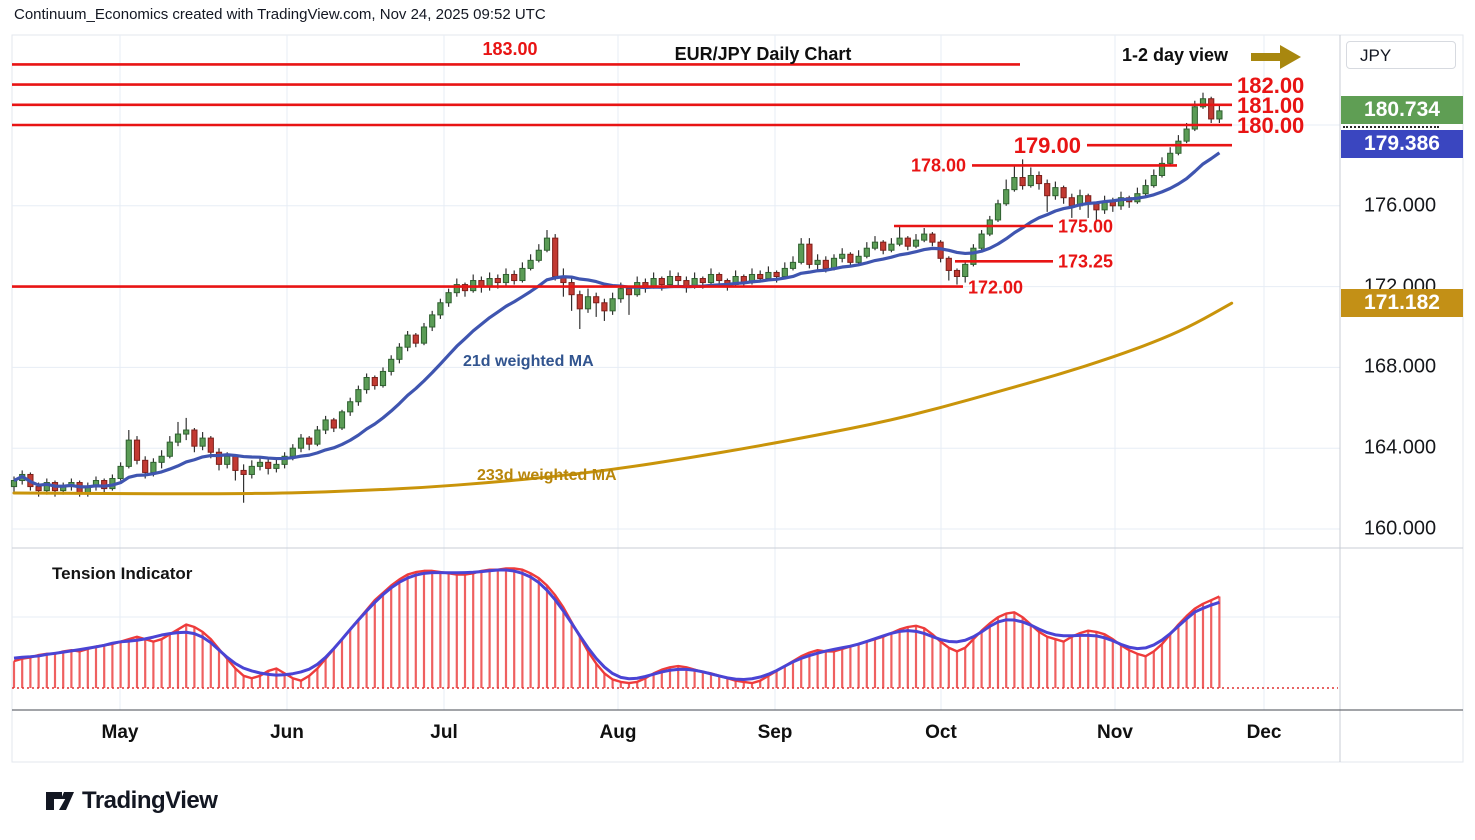 The width and height of the screenshot is (1475, 840). Describe the element at coordinates (122, 573) in the screenshot. I see `tension-indicator-label: Tension Indicator` at that location.